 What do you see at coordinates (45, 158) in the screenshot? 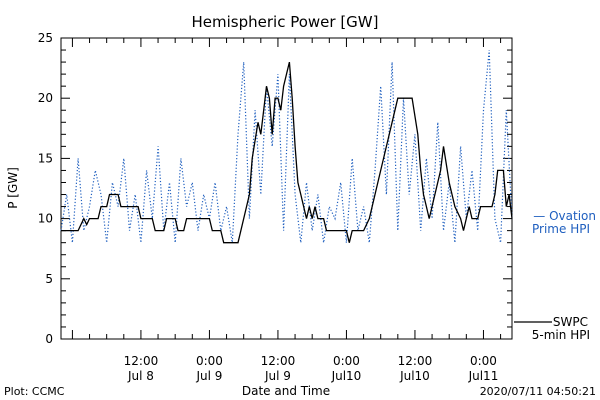
I see `y-tick-label: 15` at bounding box center [45, 158].